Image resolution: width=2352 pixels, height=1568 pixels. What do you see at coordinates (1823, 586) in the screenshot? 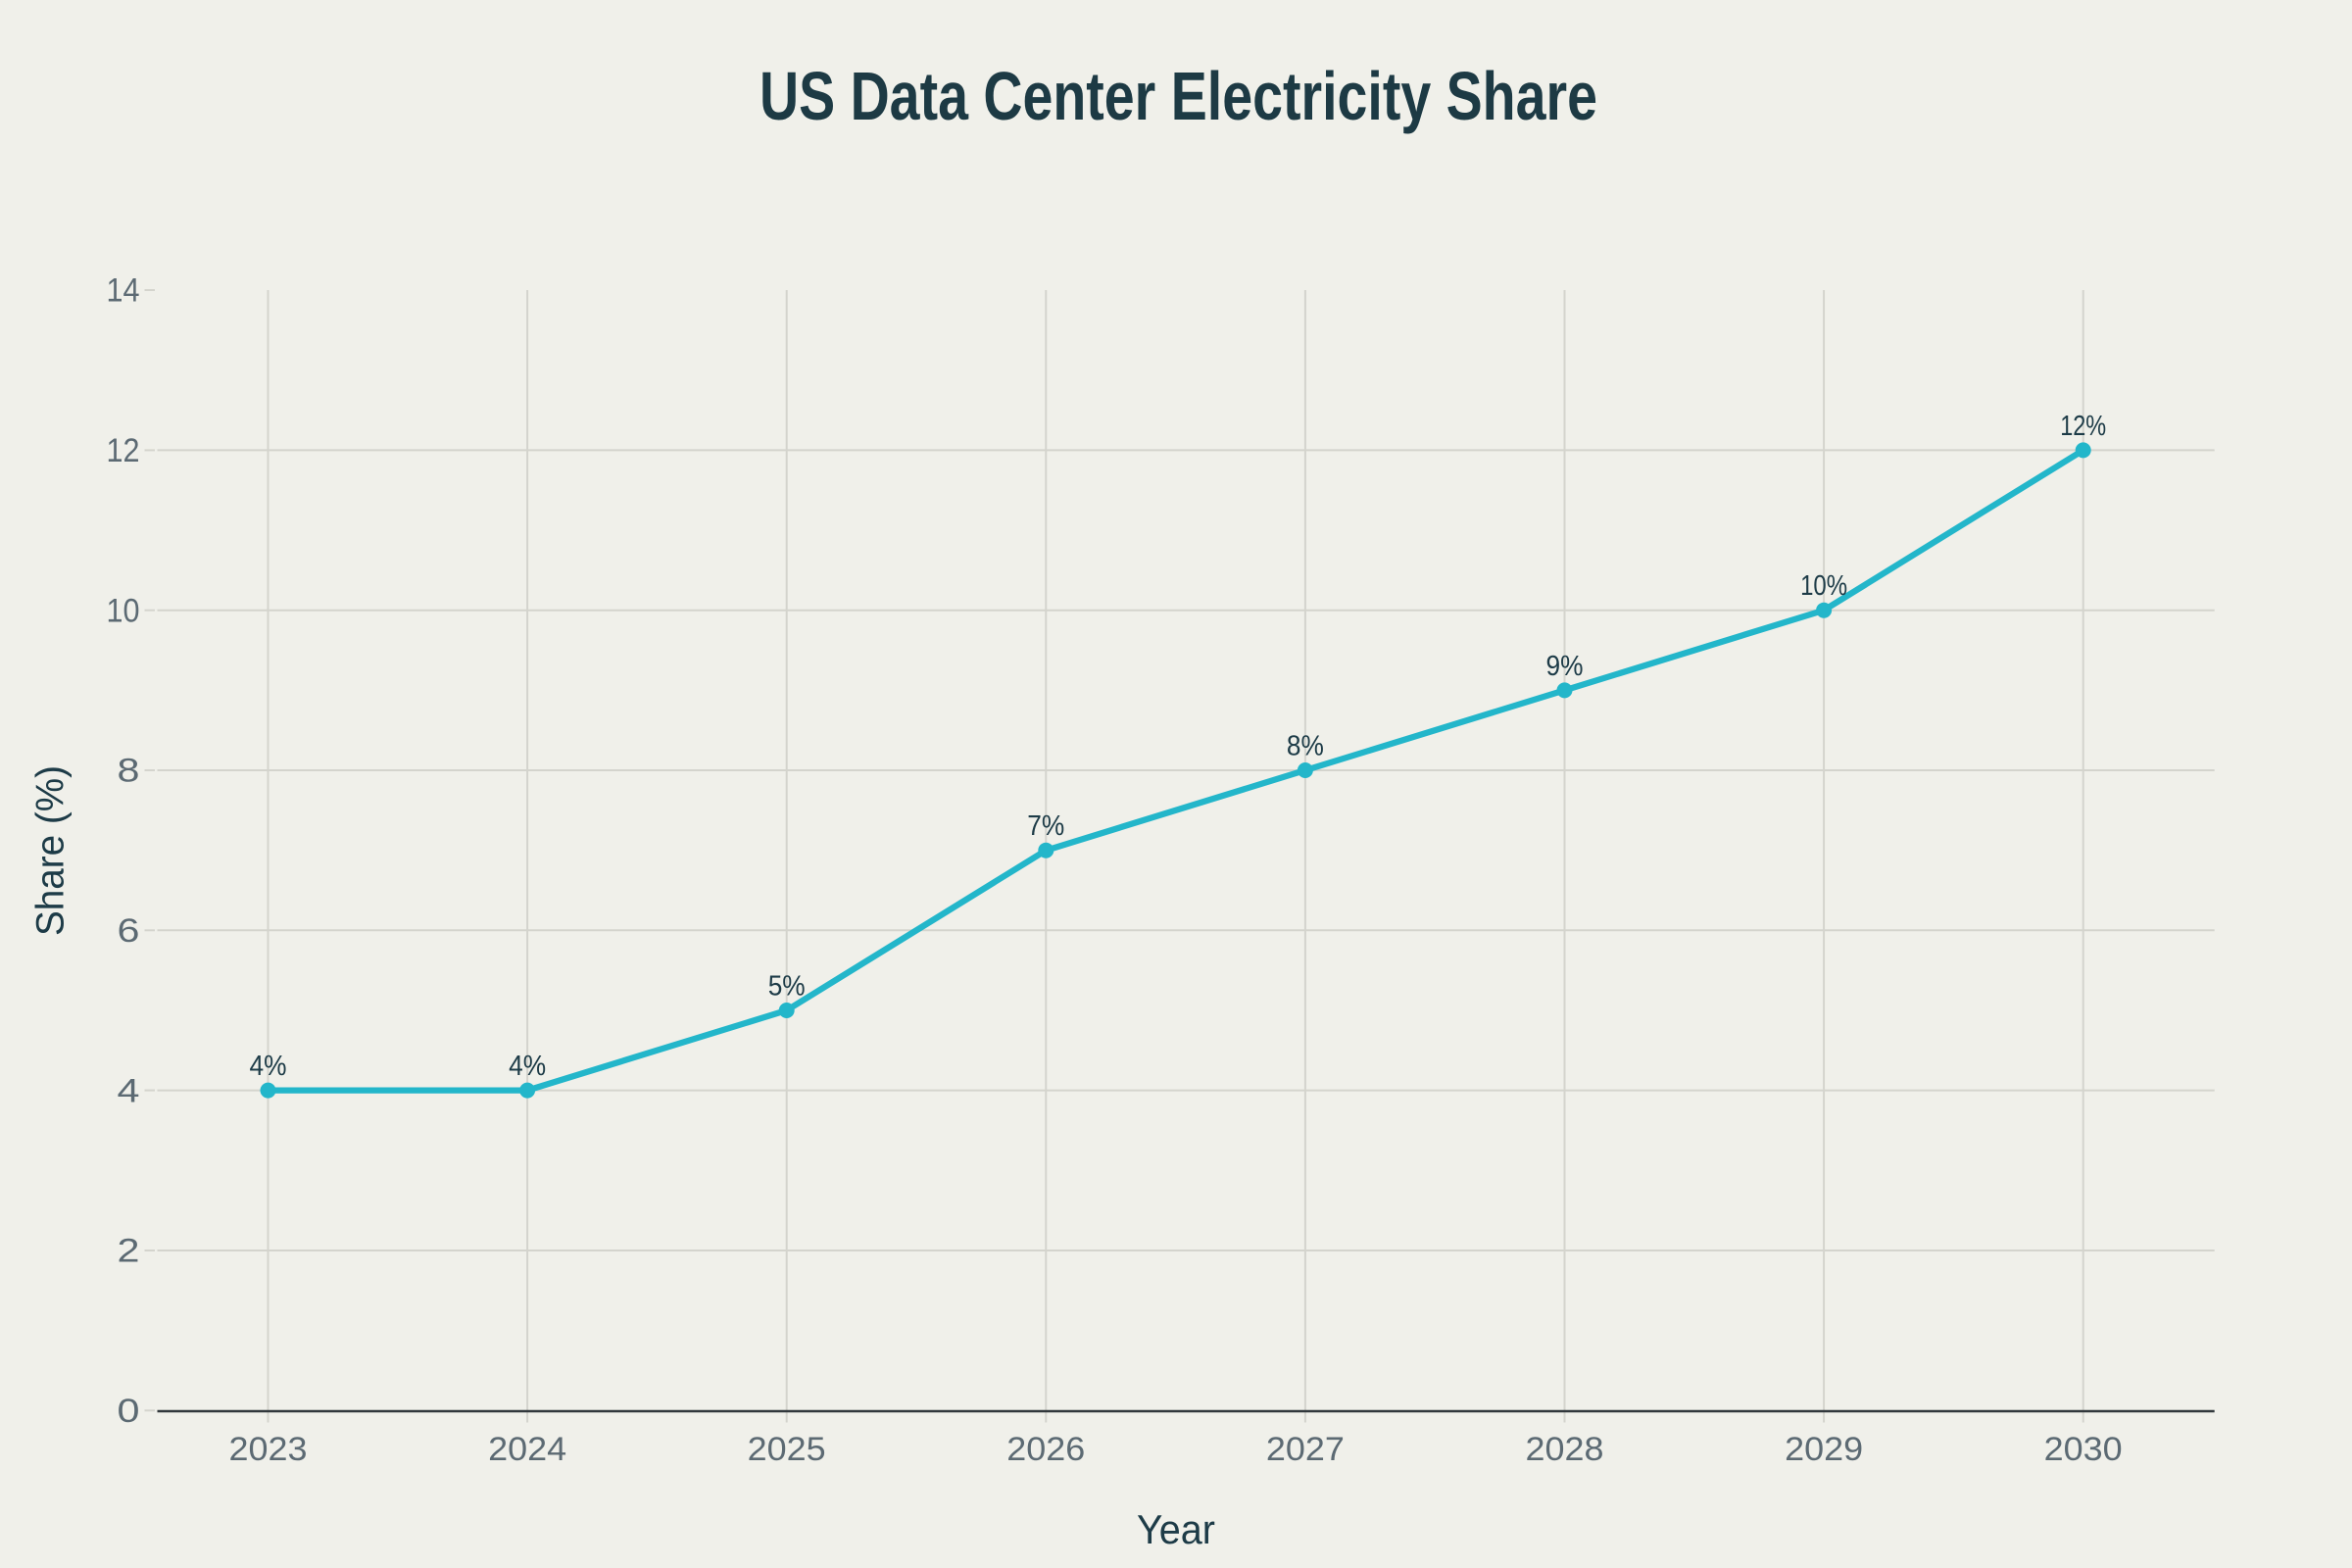
I see `svg-text: 10%` at bounding box center [1823, 586].